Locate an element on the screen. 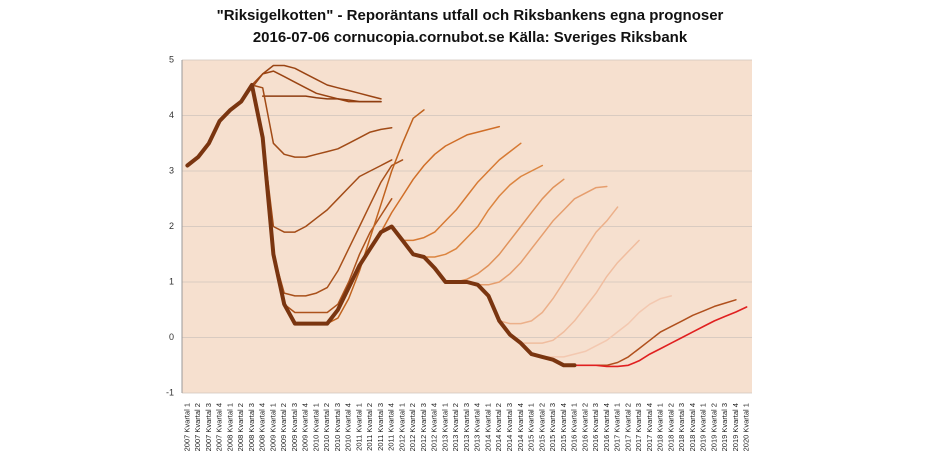 This screenshot has height=461, width=948. x-tick-label: 2011 Kvartal 3 is located at coordinates (380, 427).